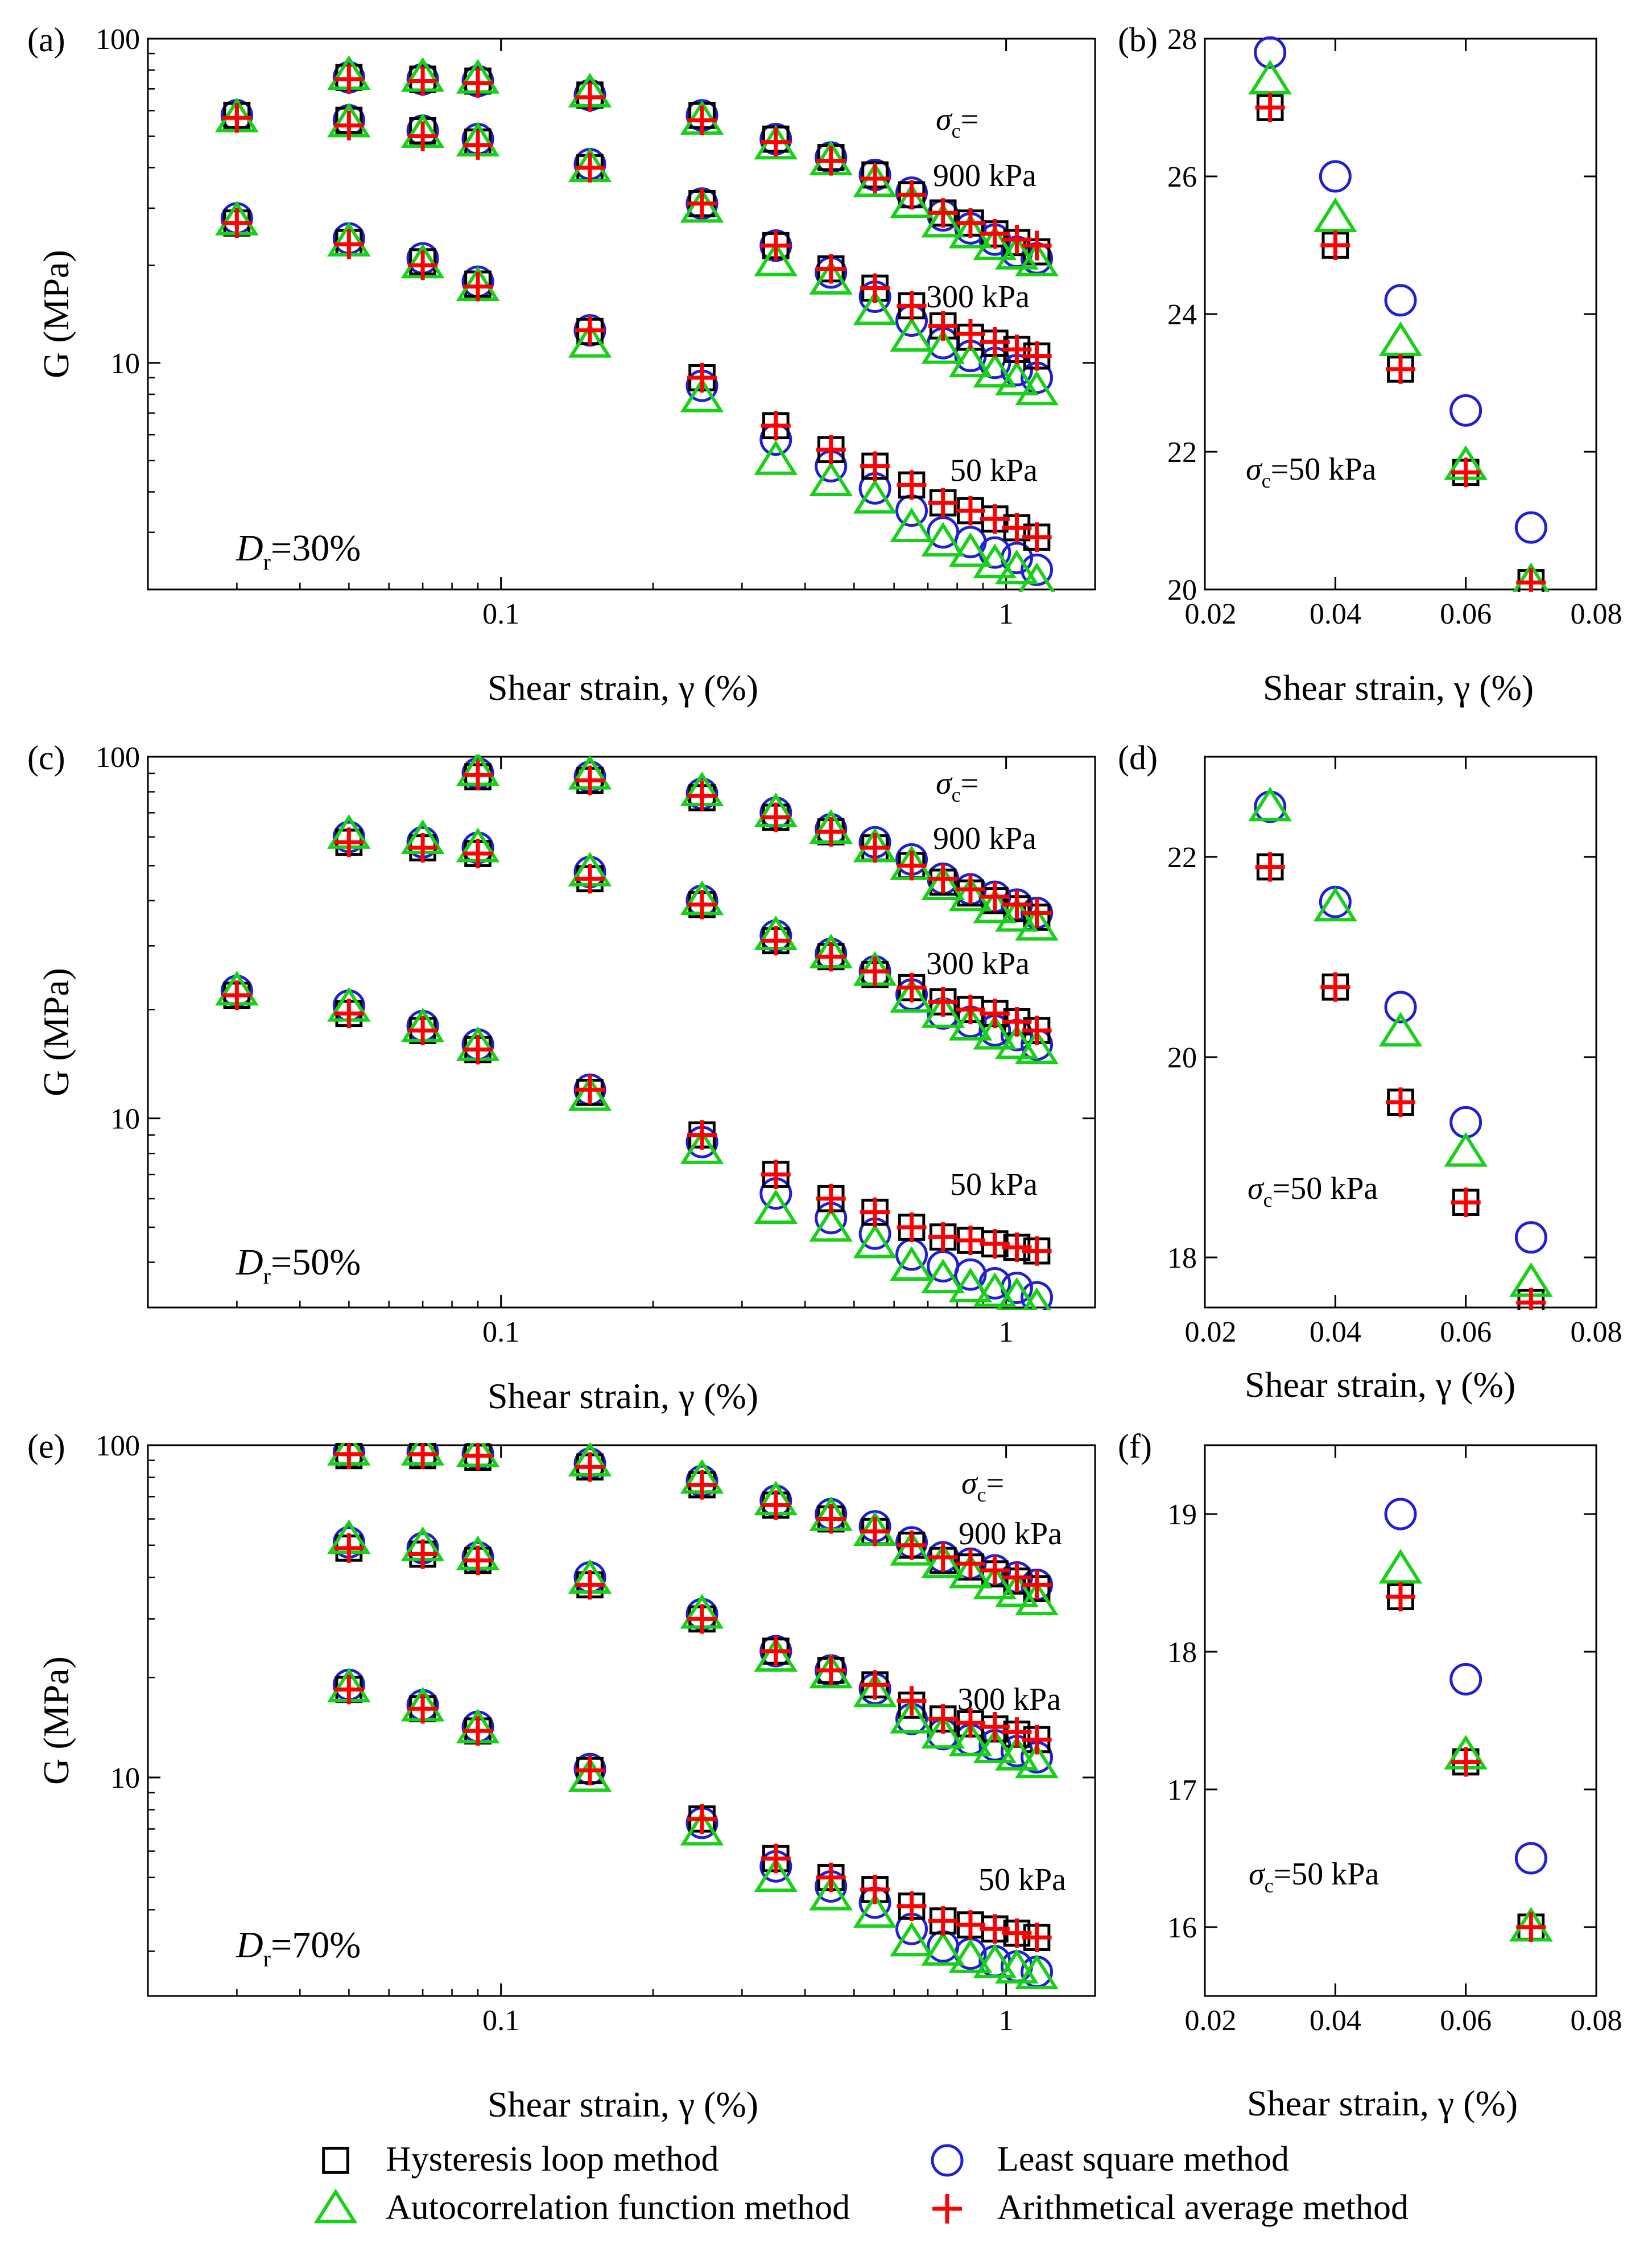  What do you see at coordinates (298, 551) in the screenshot?
I see `relative-density-label: Dr=30%` at bounding box center [298, 551].